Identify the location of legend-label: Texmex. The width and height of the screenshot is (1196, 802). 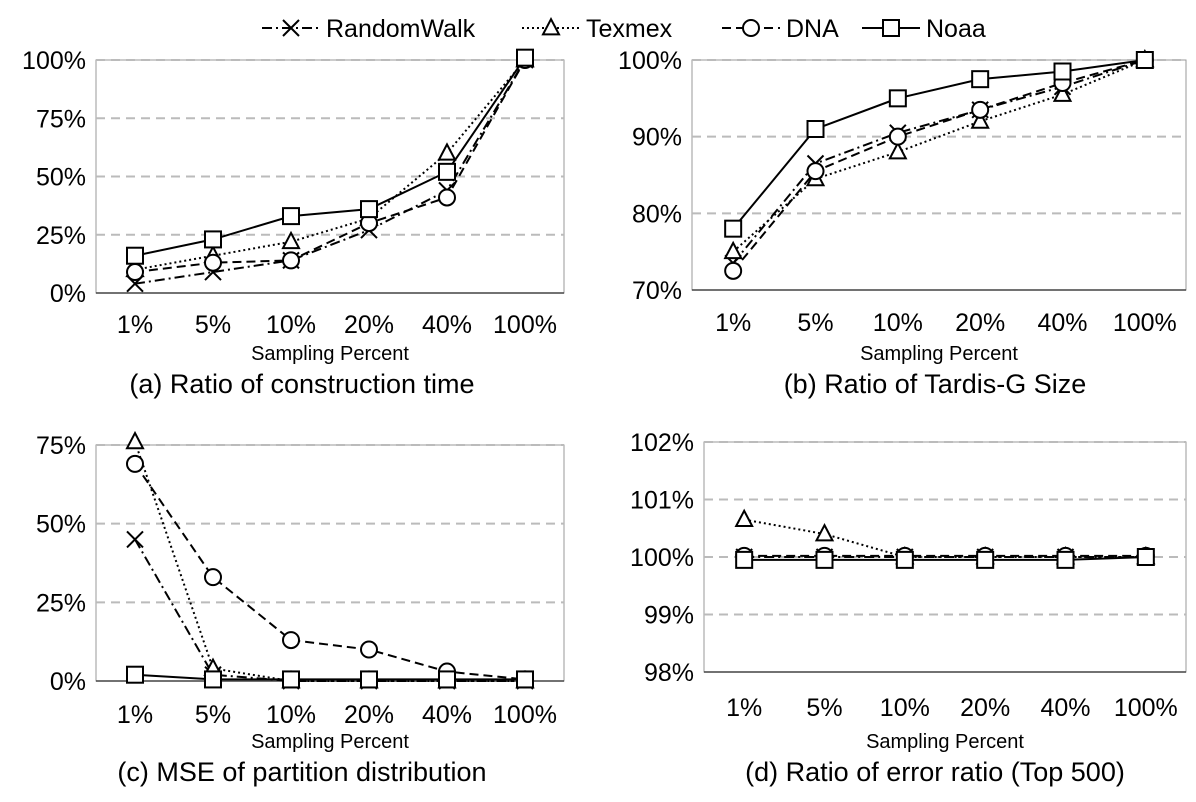
(629, 29).